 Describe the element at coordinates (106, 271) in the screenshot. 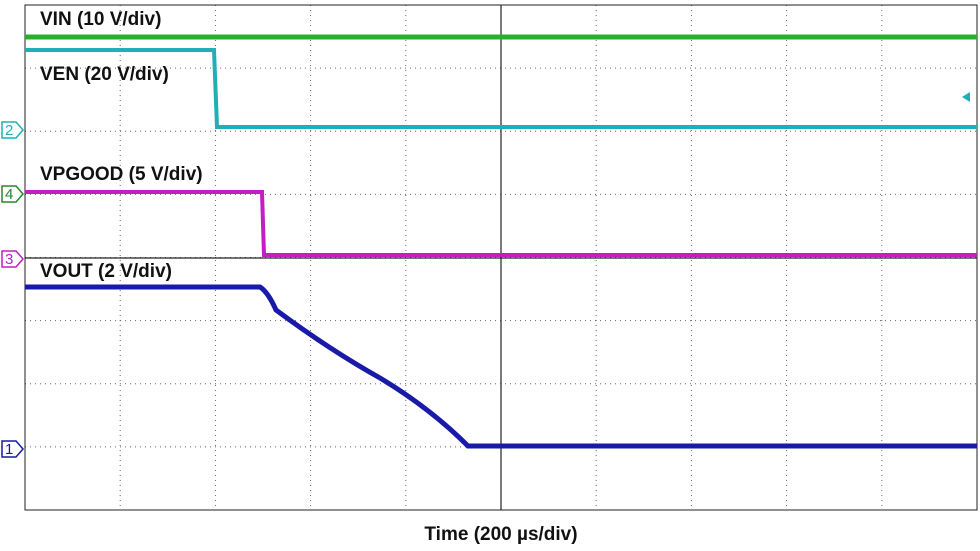

I see `vout-label: VOUT (2 V/div)` at that location.